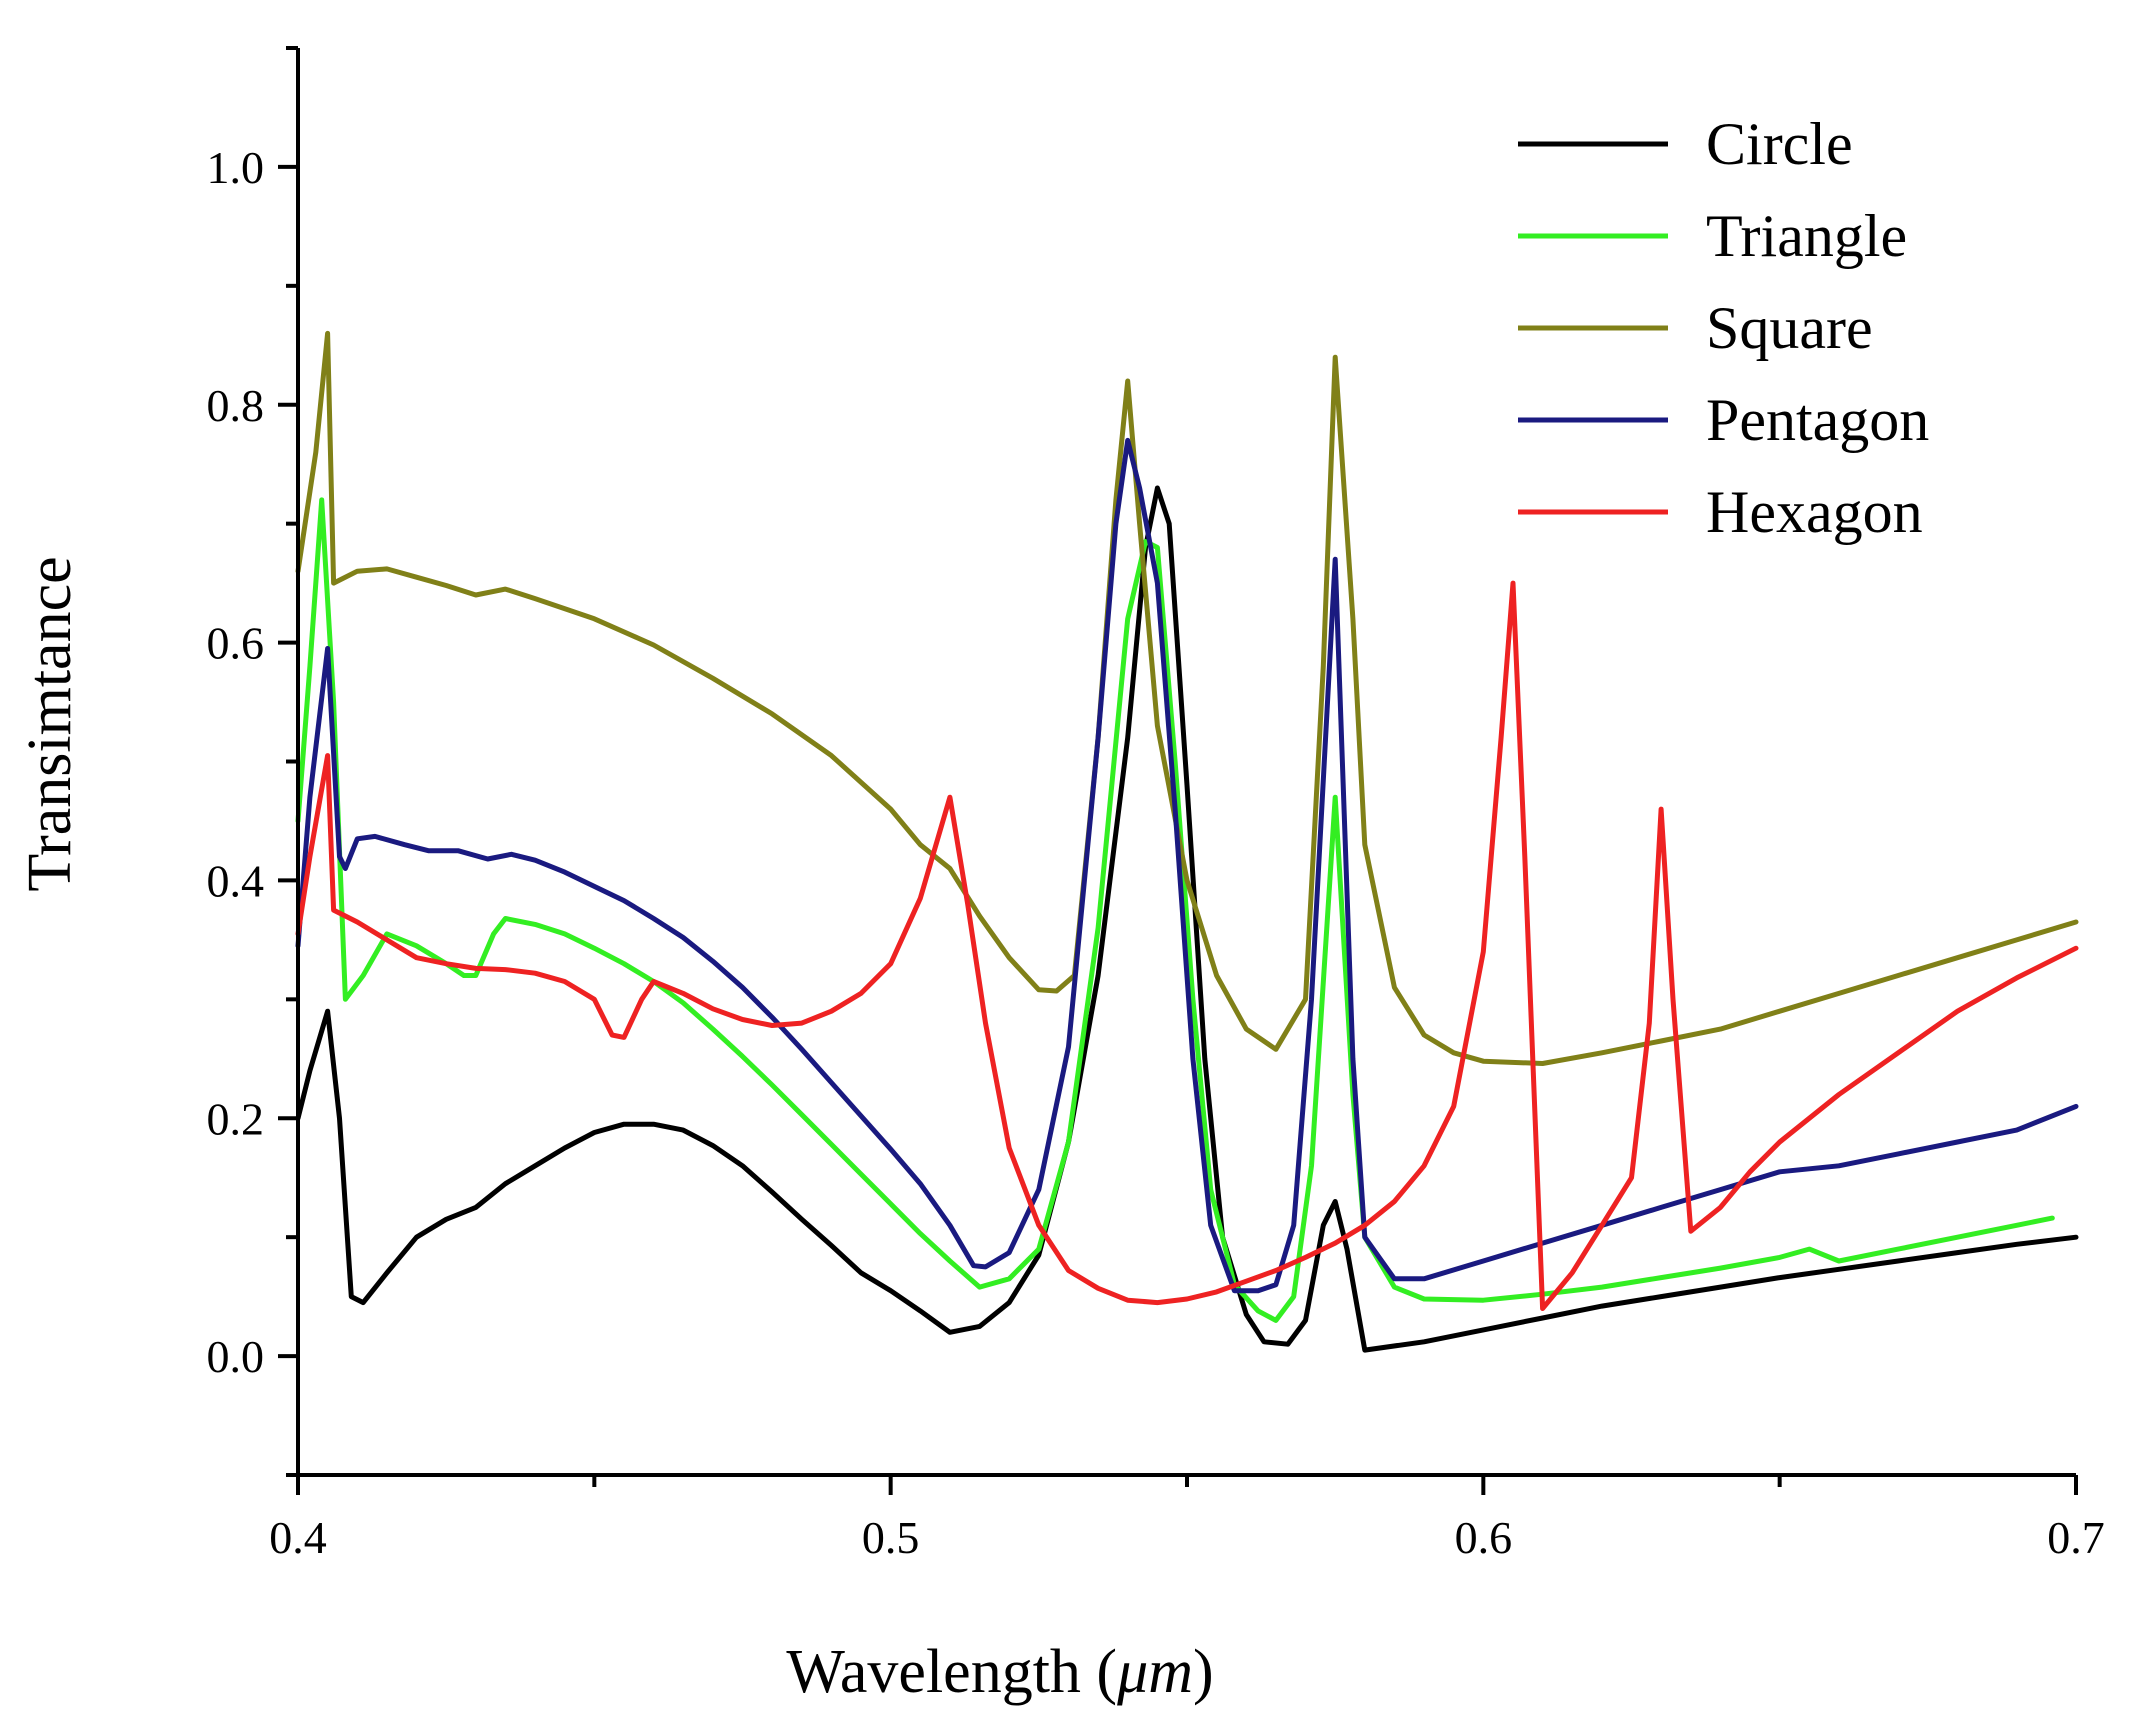 The width and height of the screenshot is (2132, 1712). What do you see at coordinates (951, 1672) in the screenshot?
I see `x-axis-title-main: Wavelength (` at bounding box center [951, 1672].